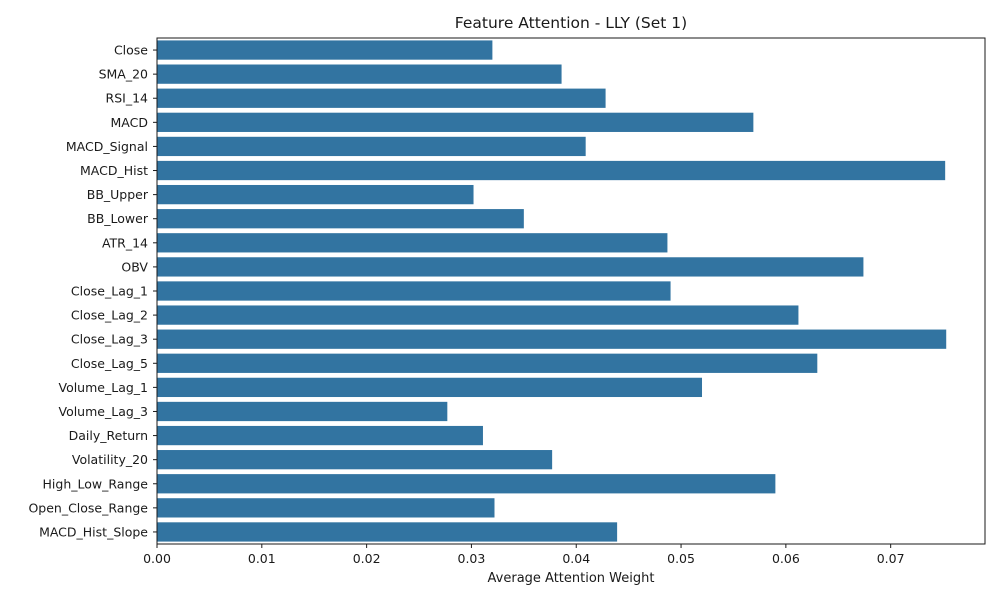 This screenshot has width=1000, height=600. What do you see at coordinates (103, 387) in the screenshot?
I see `y-tick-label: Volume_Lag_1` at bounding box center [103, 387].